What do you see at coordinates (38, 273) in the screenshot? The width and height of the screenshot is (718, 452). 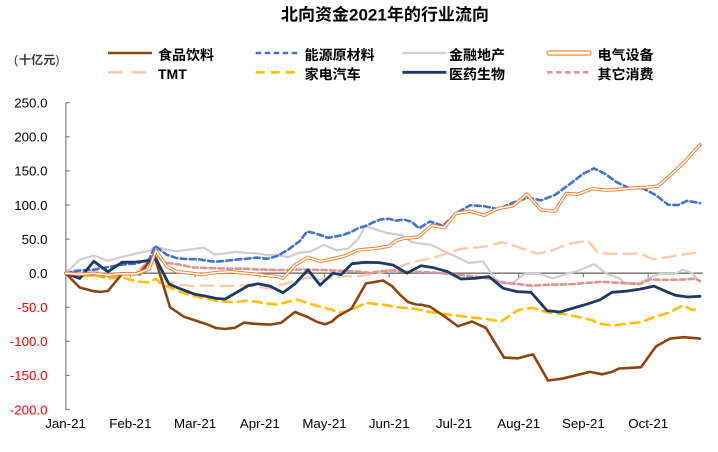 I see `svg-text: 0.0` at bounding box center [38, 273].